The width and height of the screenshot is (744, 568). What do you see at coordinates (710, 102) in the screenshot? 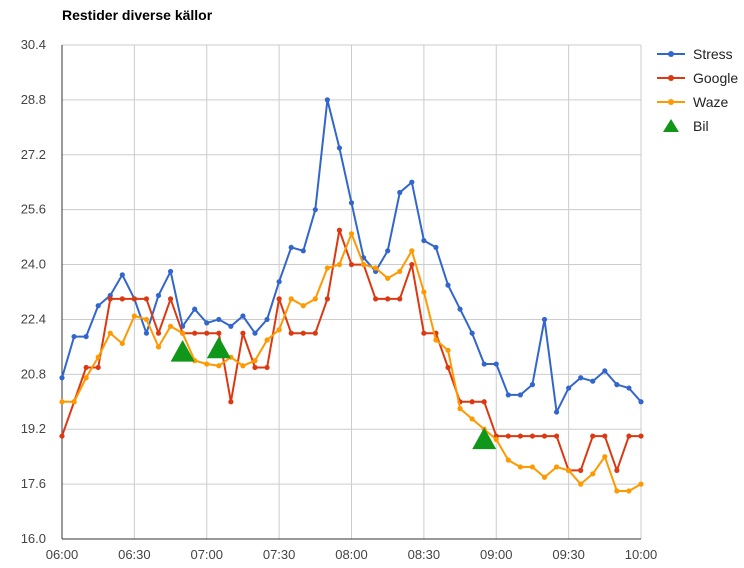
I see `legend-label: Waze` at bounding box center [710, 102].